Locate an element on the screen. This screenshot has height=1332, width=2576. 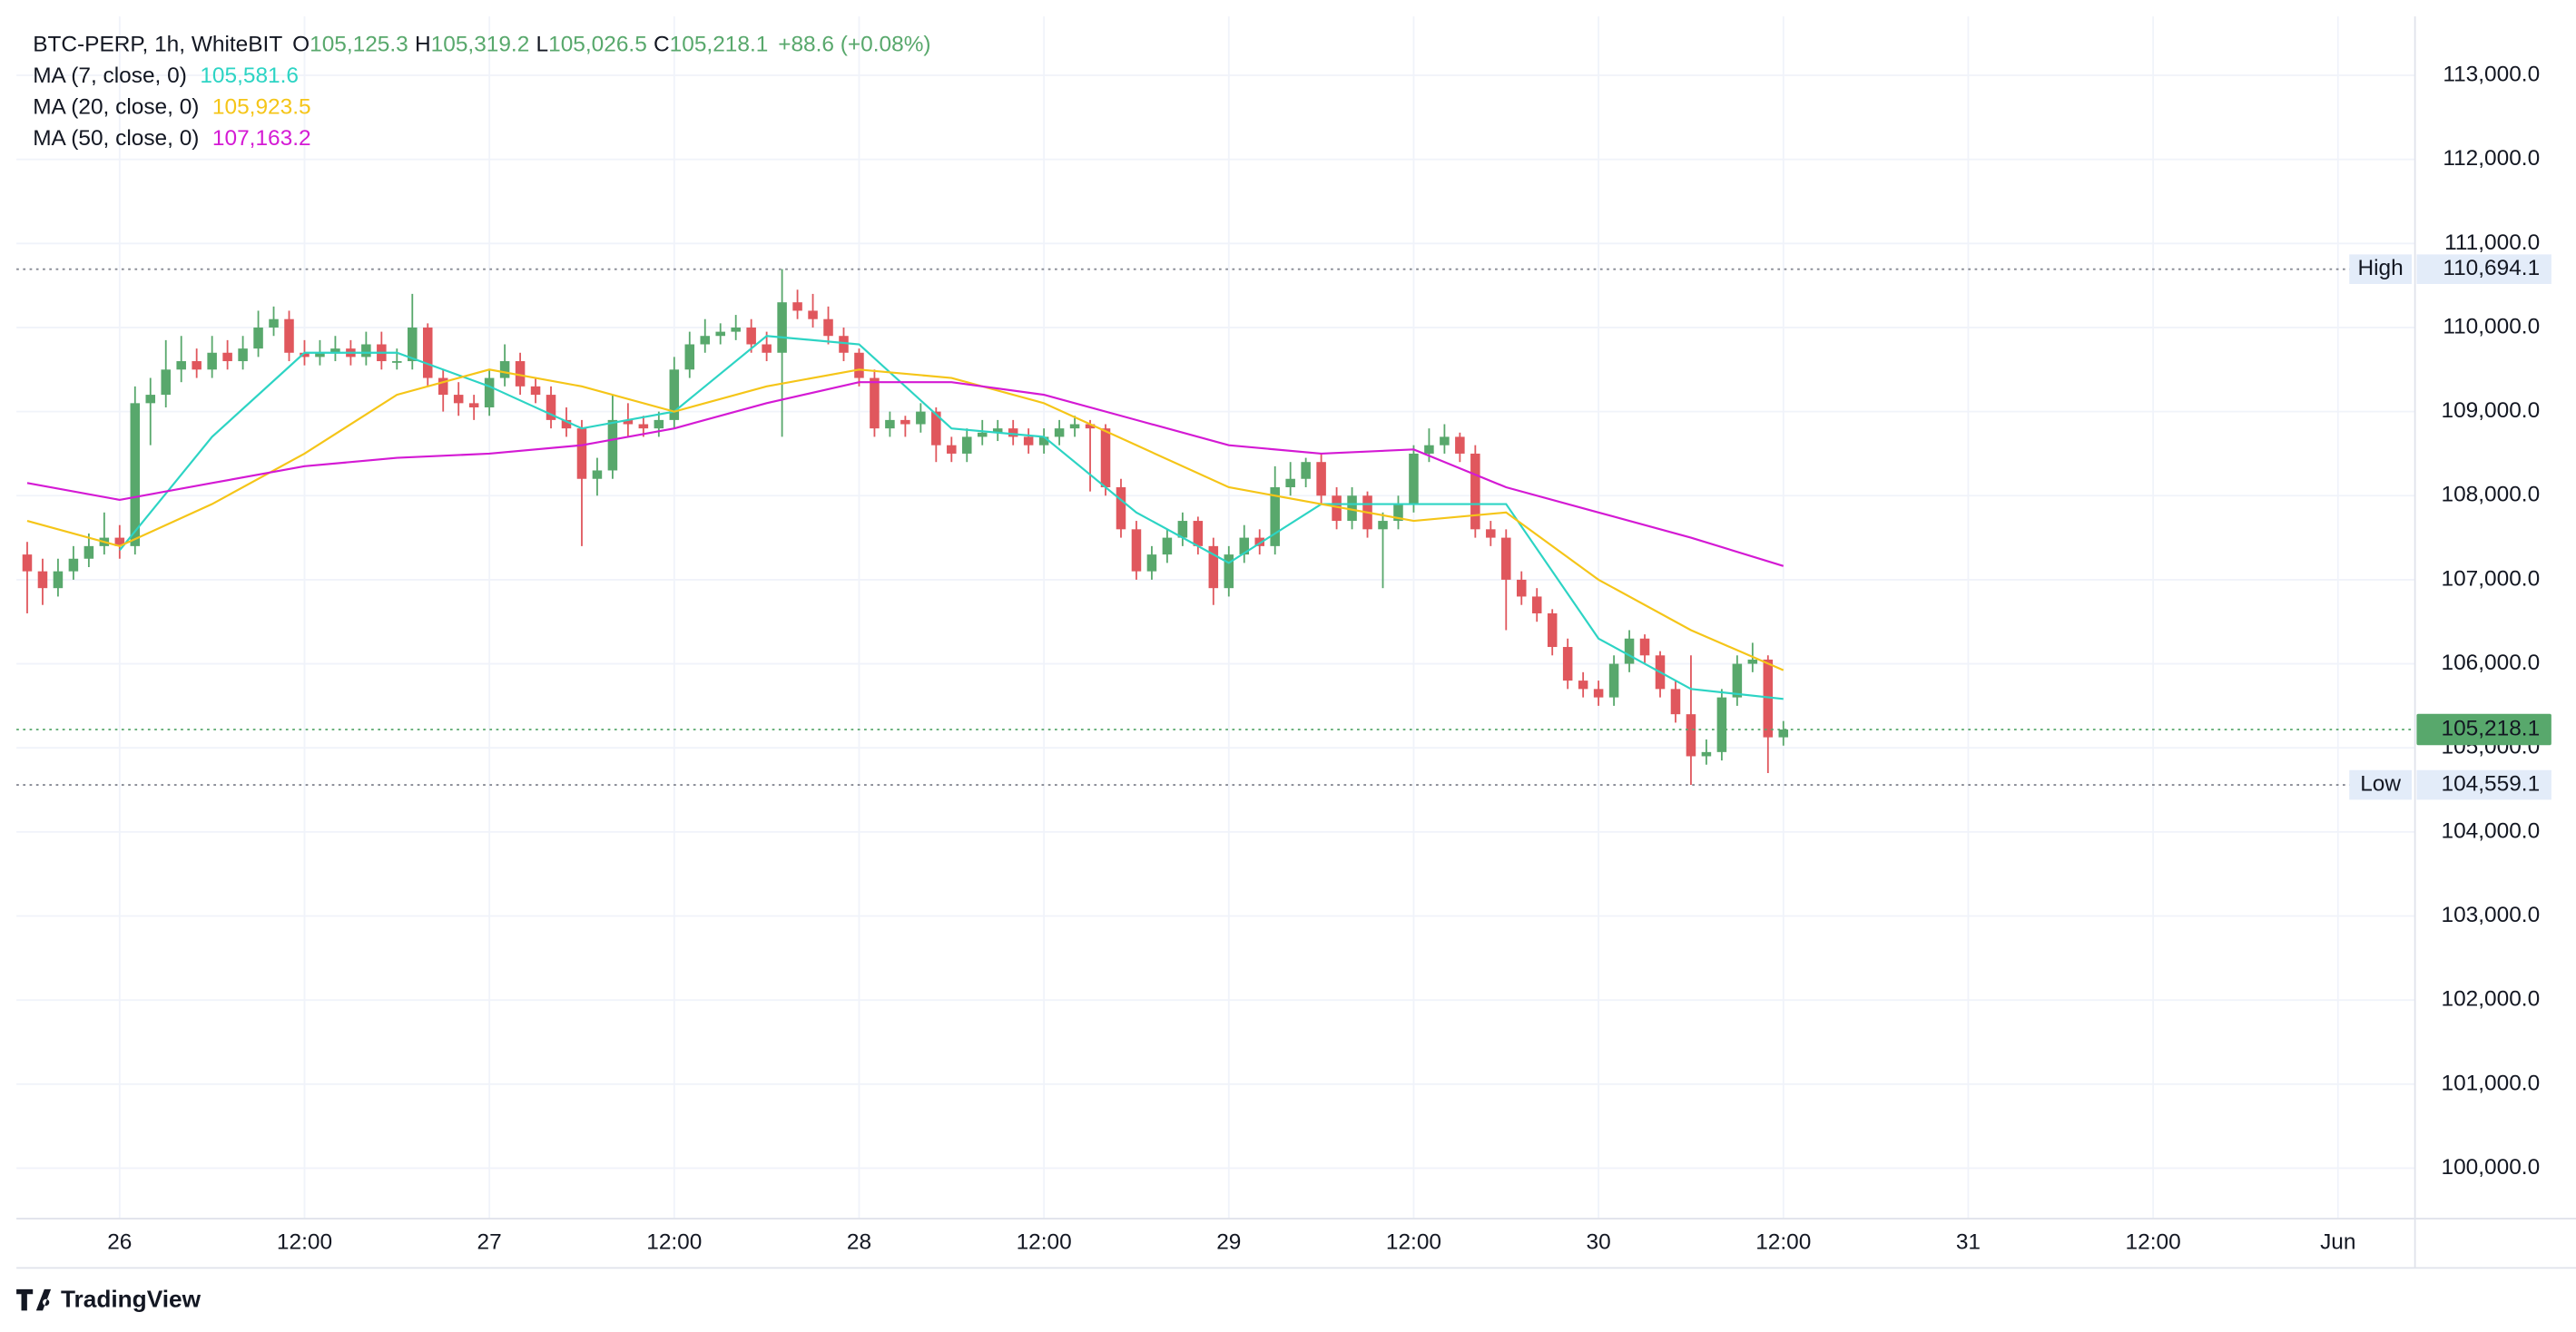
extreme-value-bg is located at coordinates (2483, 784).